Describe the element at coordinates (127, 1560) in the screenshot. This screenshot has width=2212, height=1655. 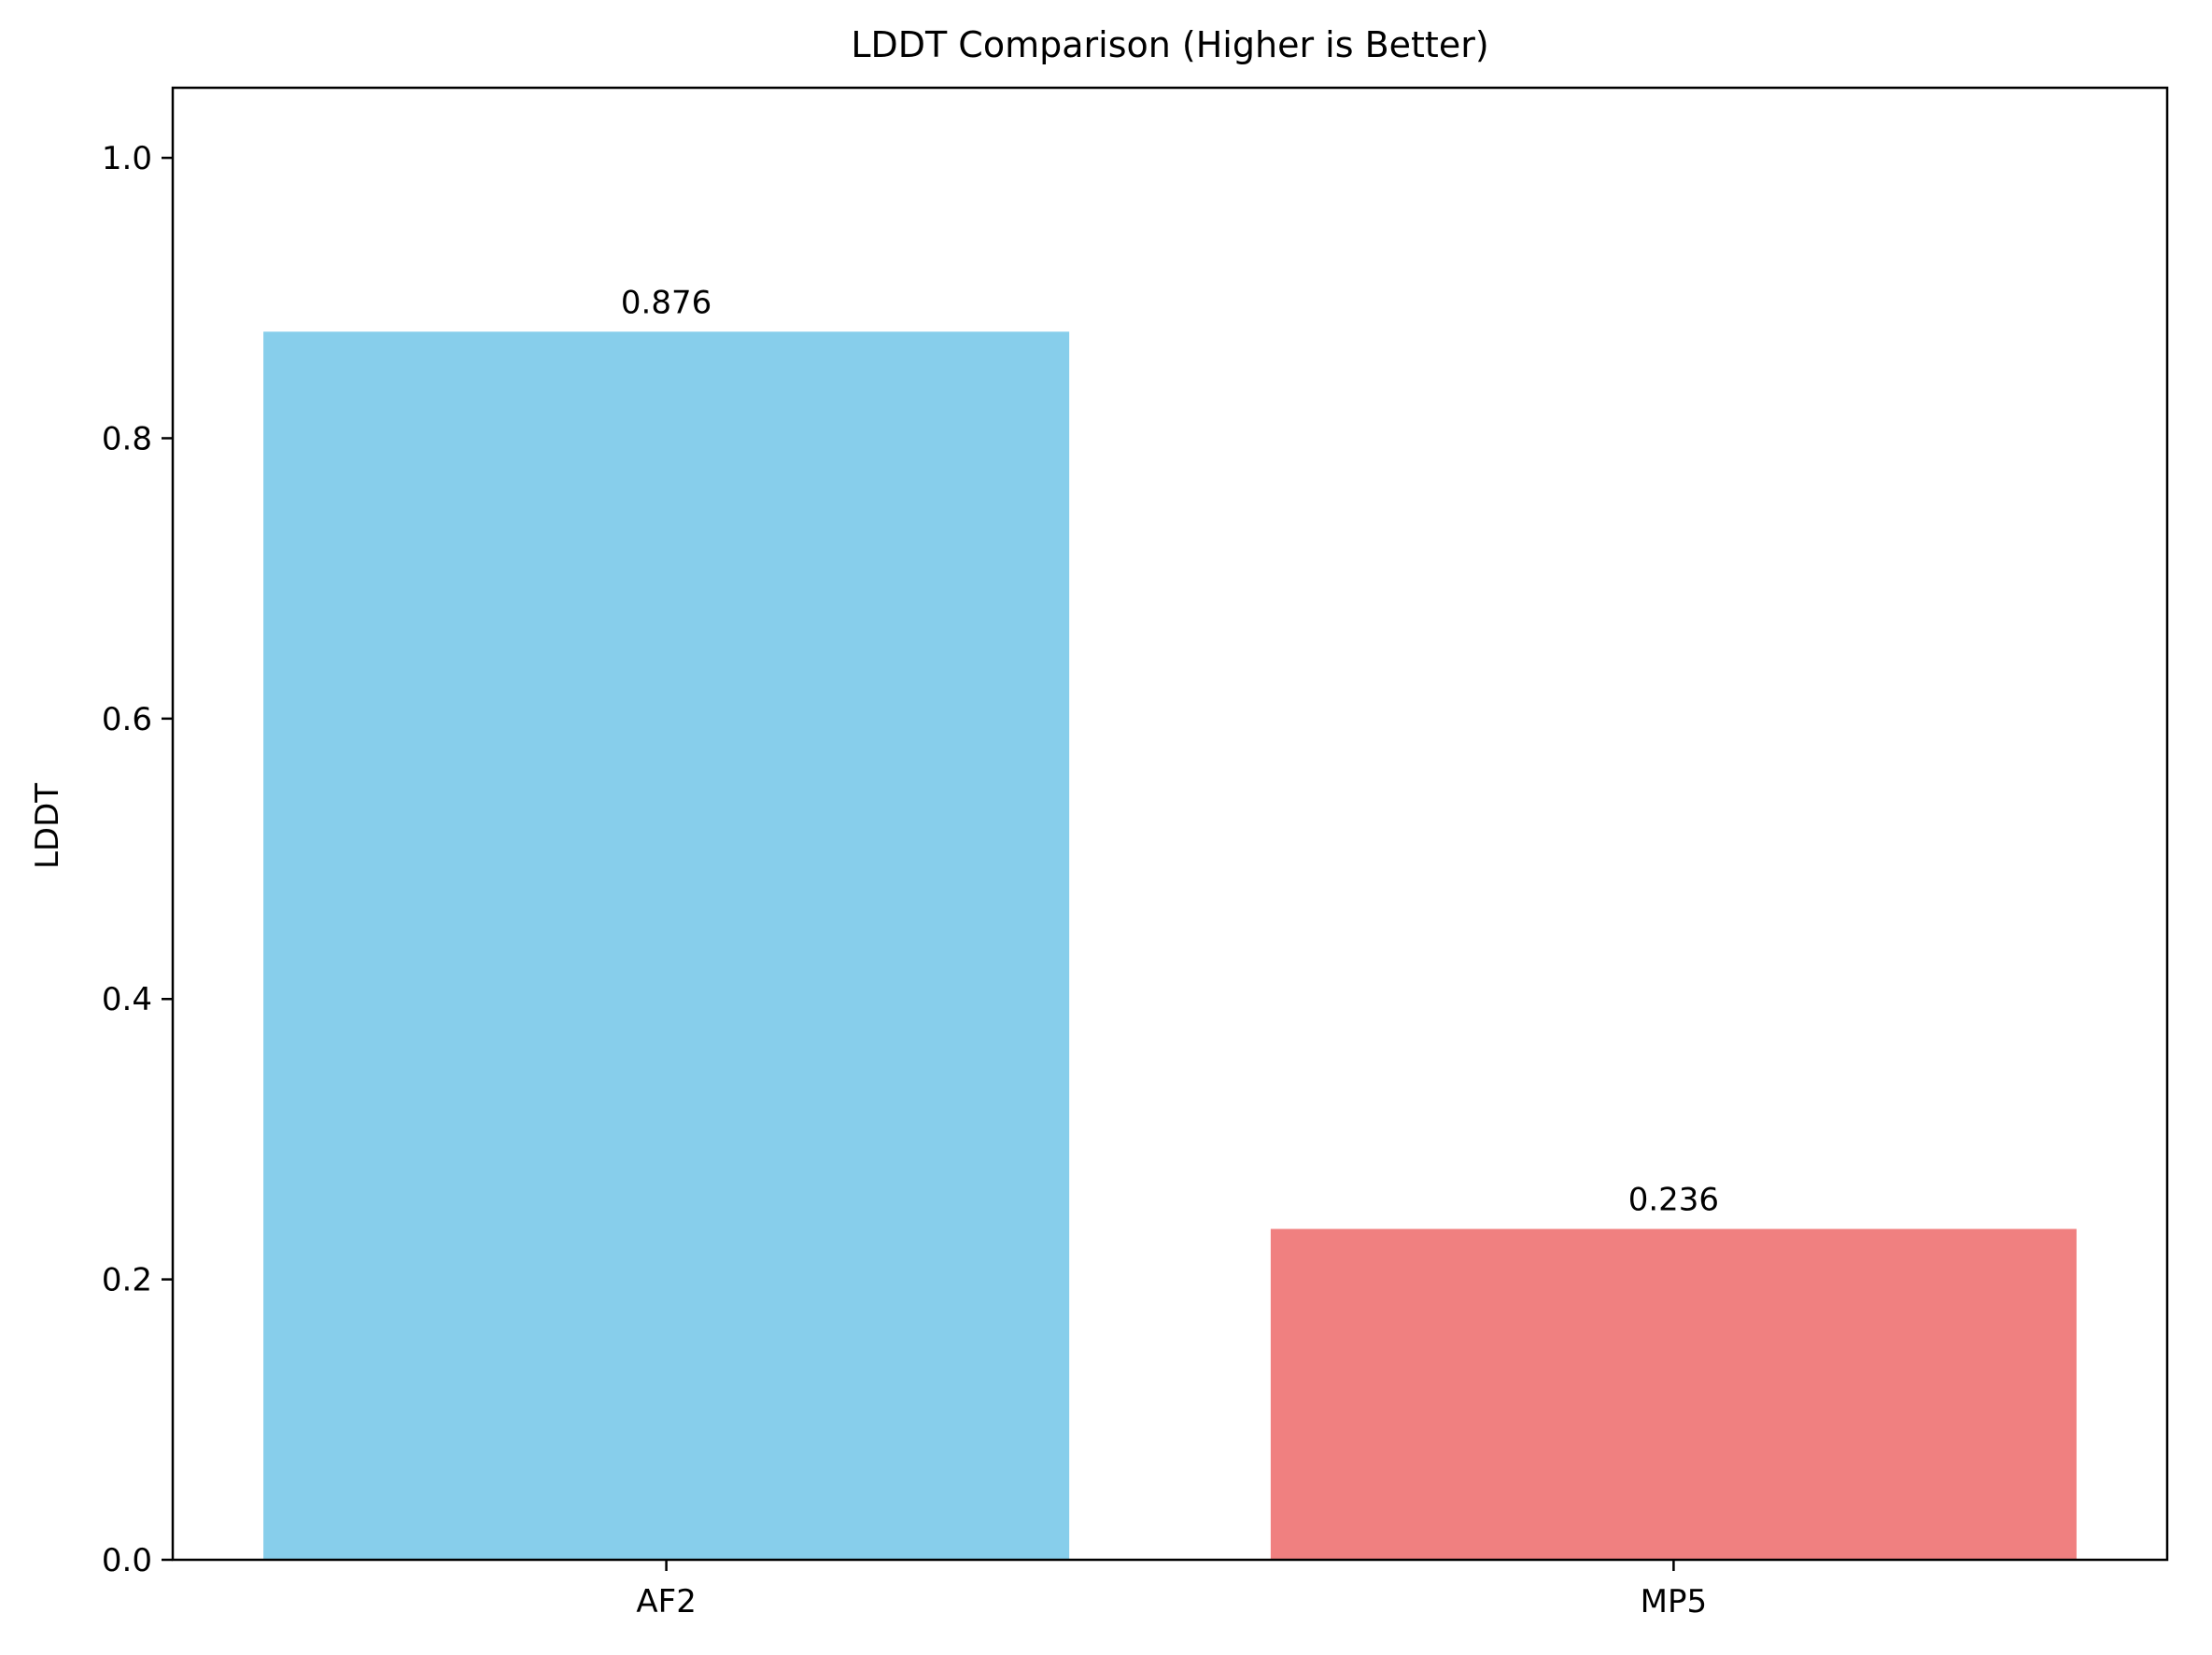
I see `y-tick-label: 0.0` at that location.